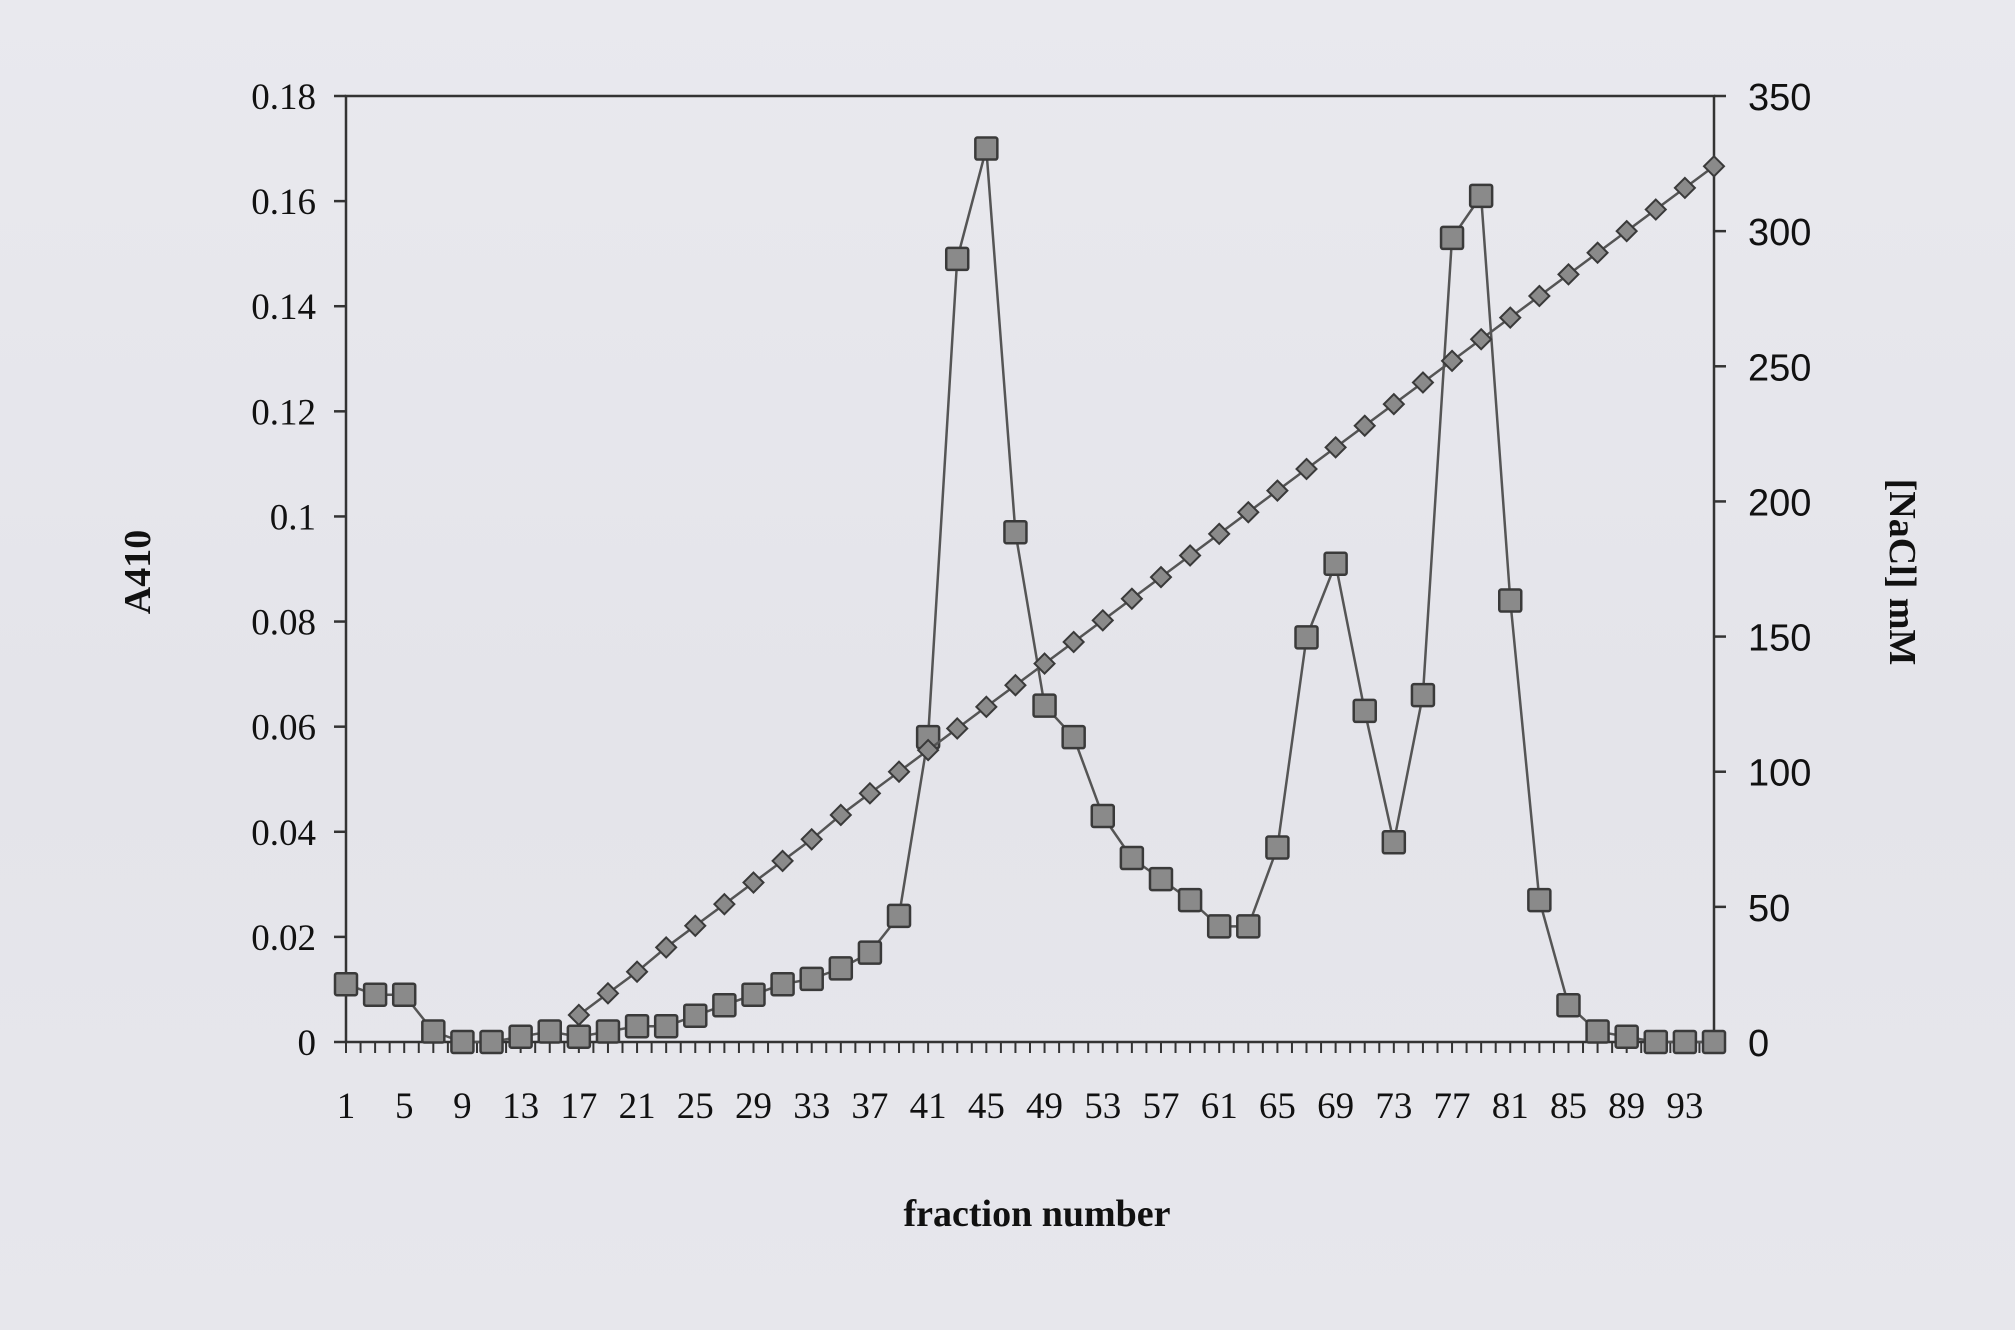 The height and width of the screenshot is (1330, 2015). Describe the element at coordinates (283, 412) in the screenshot. I see `y-tick-label: 0.12` at that location.